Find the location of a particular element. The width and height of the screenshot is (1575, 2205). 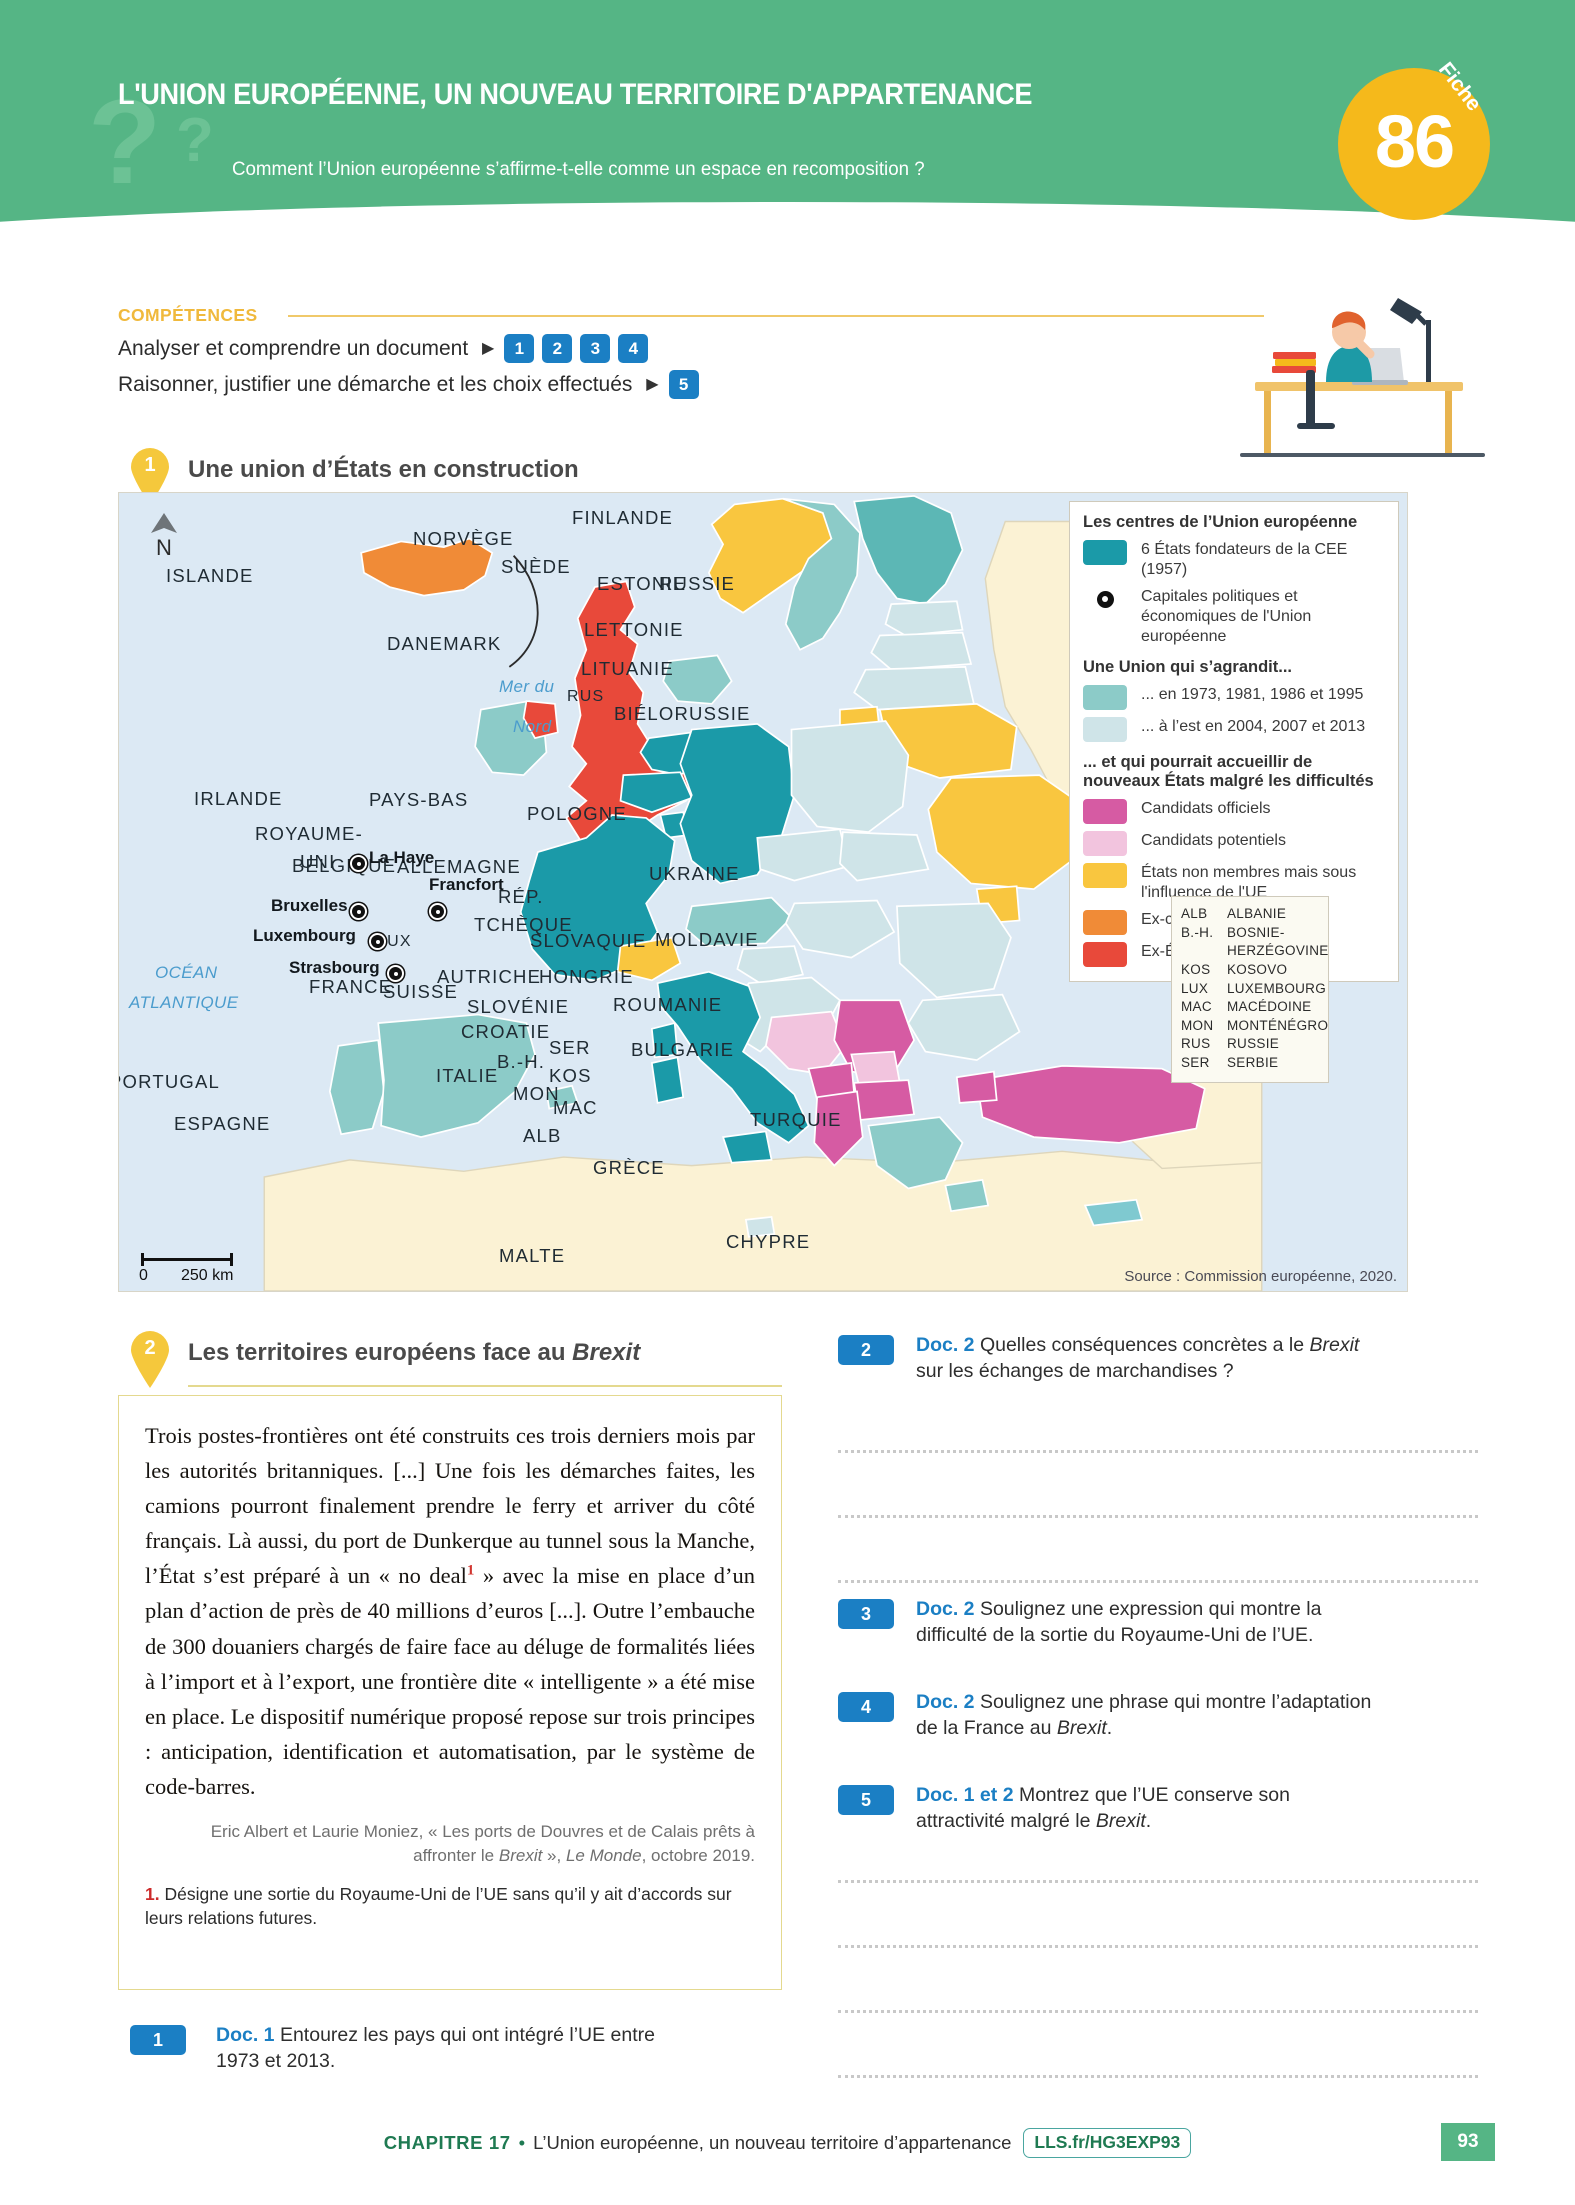

legend-swatch-1973 is located at coordinates (1105, 697).